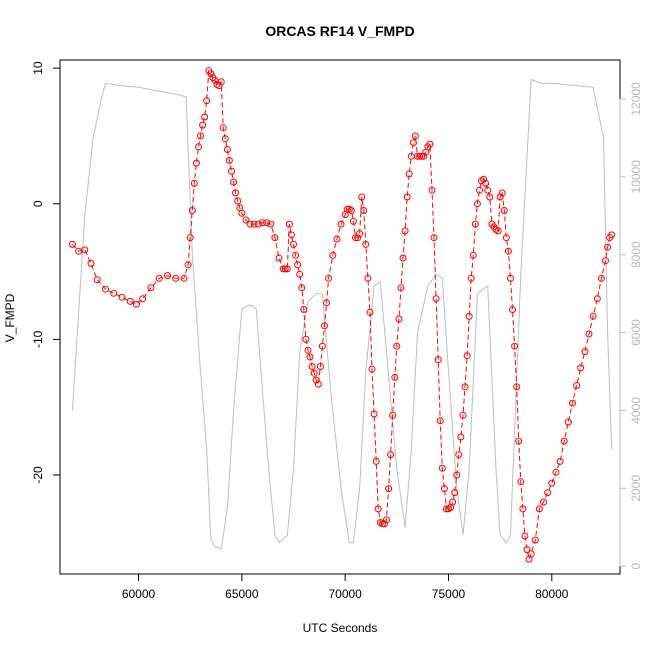  I want to click on chart-title: ORCAS RF14 V_FMPD, so click(339, 31).